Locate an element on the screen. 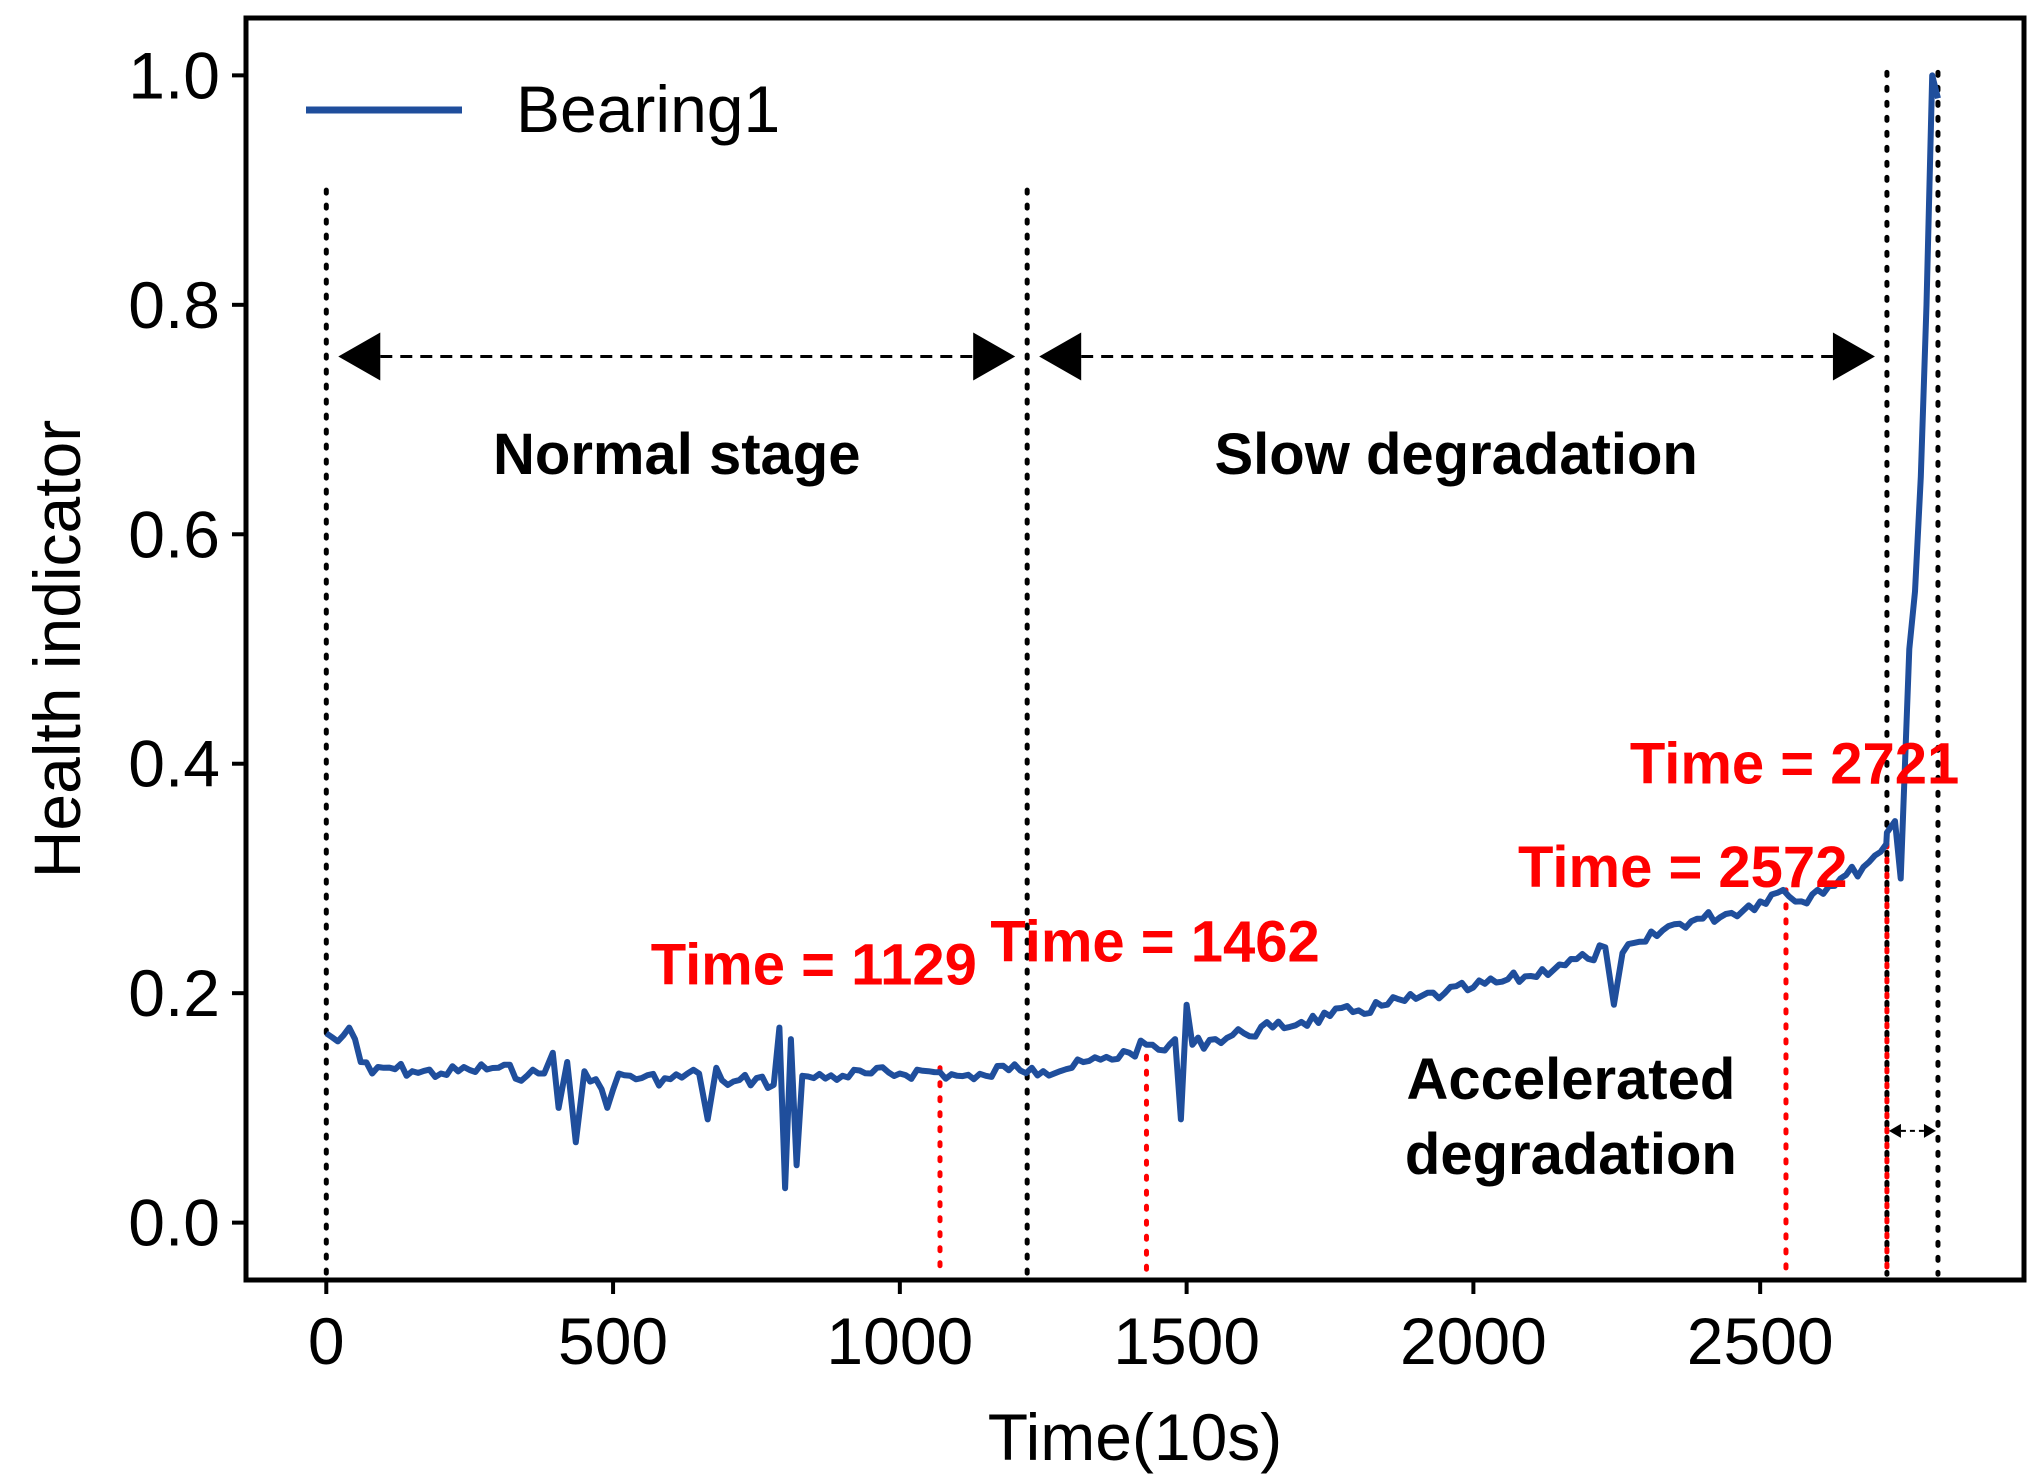 The image size is (2030, 1484). legend-label-bearing1: Bearing1 is located at coordinates (648, 109).